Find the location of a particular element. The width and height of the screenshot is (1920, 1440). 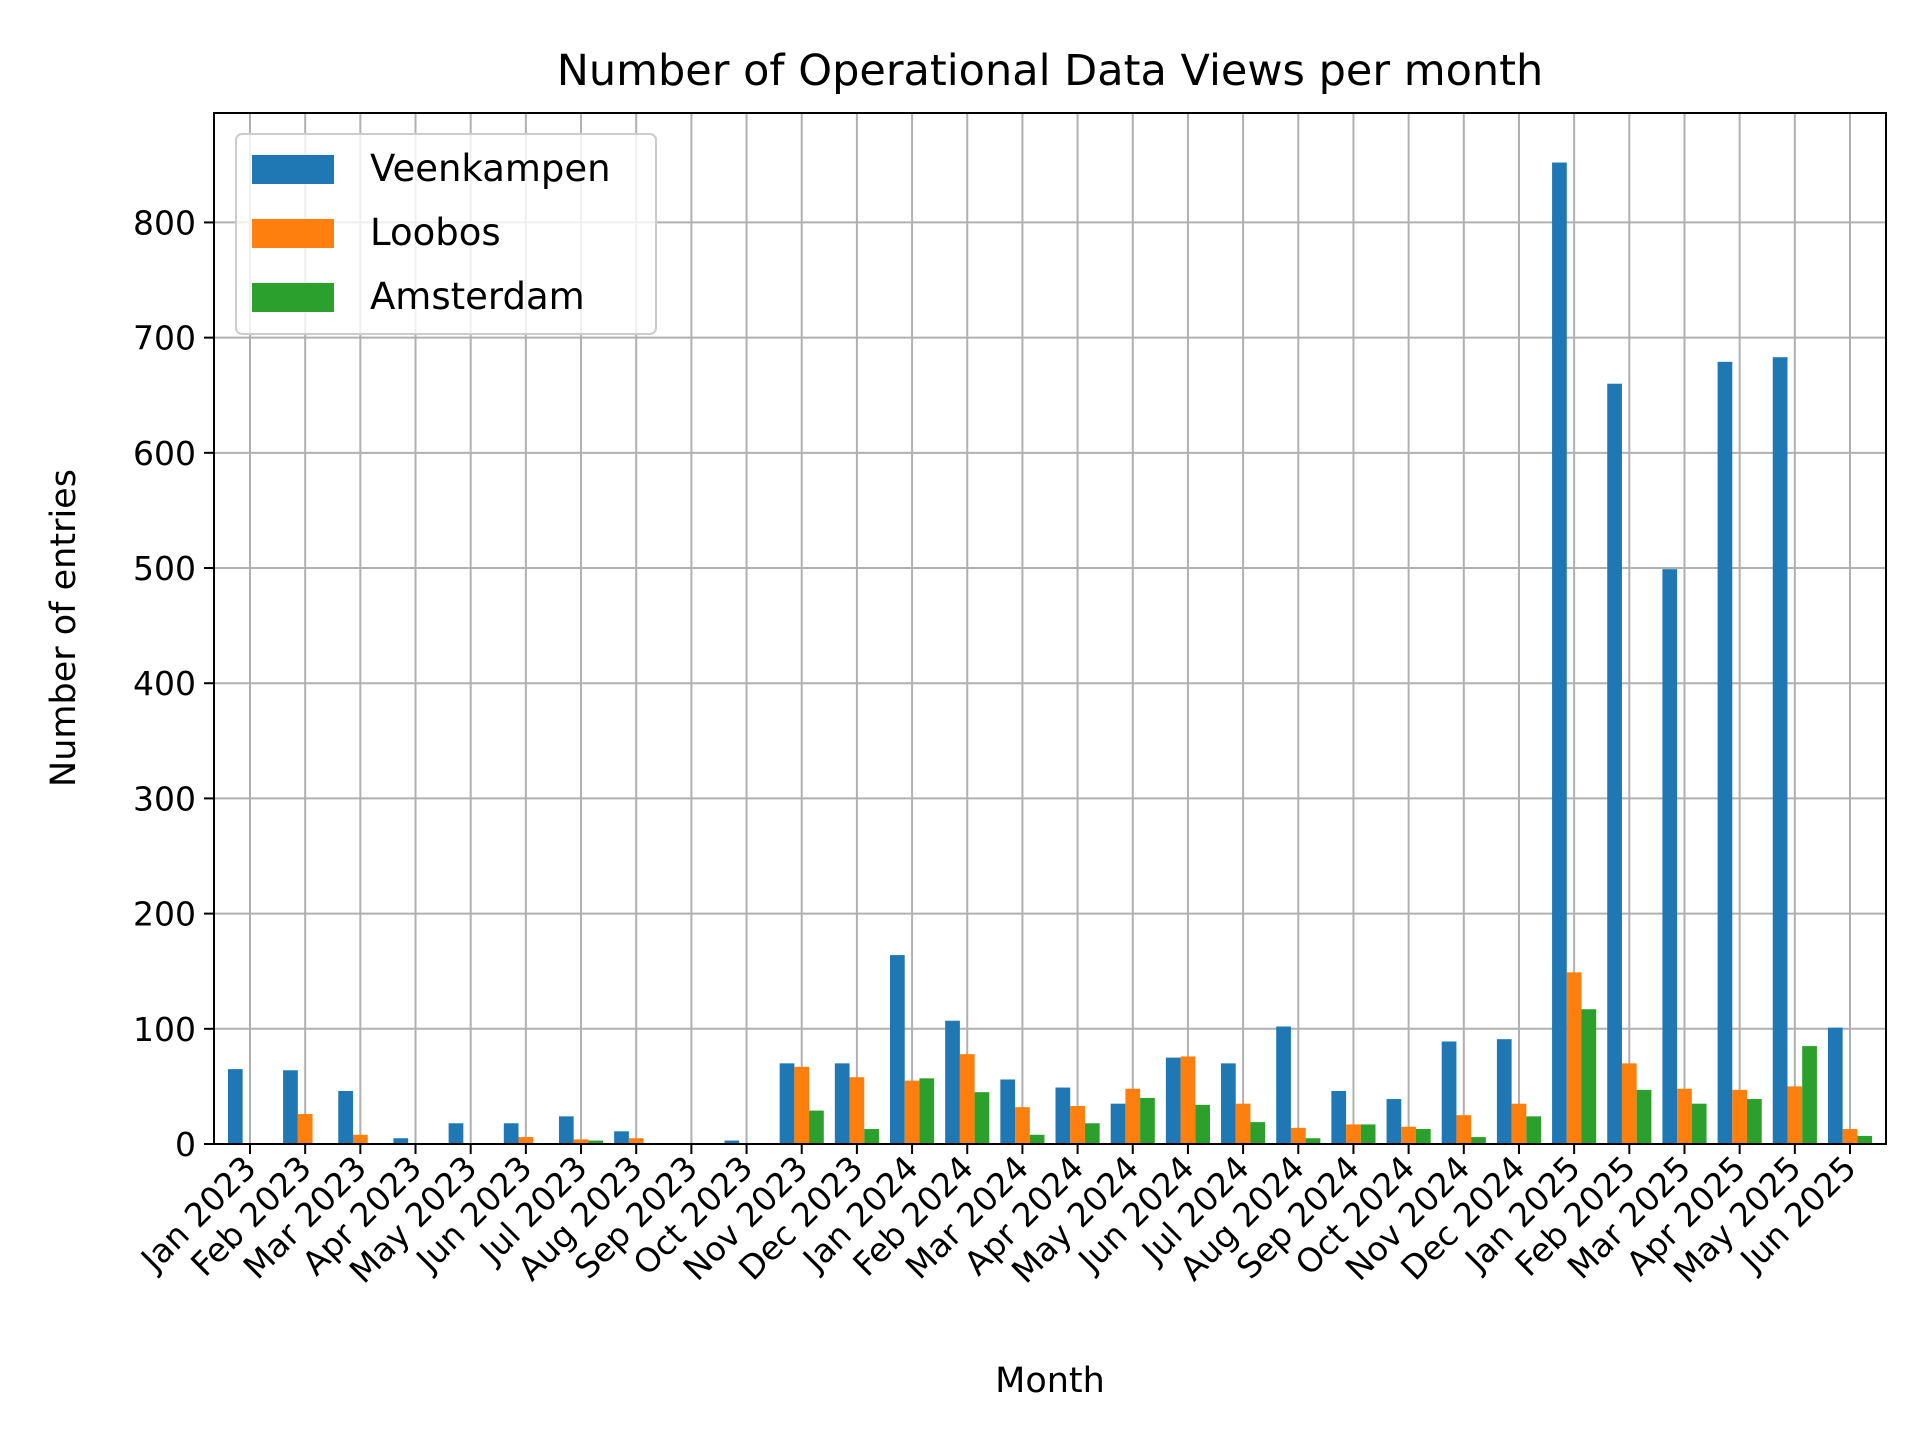

legend-label-veenkampen: Veenkampen is located at coordinates (490, 168).